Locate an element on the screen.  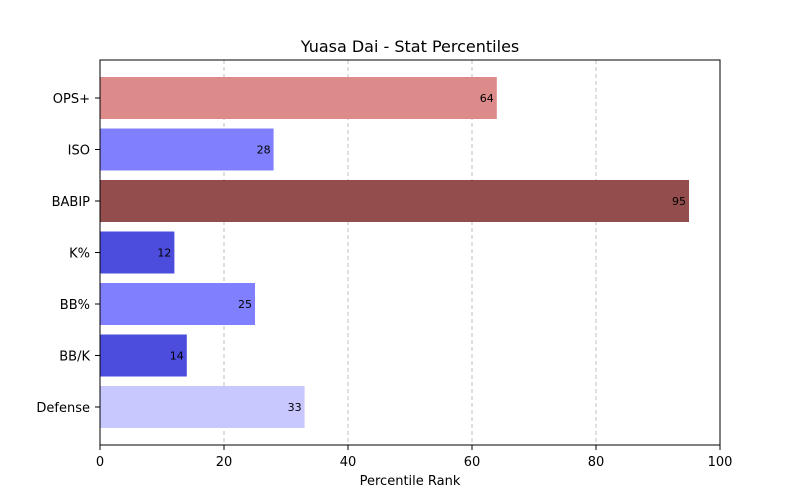
chart-title: Yuasa Dai - Stat Percentiles is located at coordinates (410, 46).